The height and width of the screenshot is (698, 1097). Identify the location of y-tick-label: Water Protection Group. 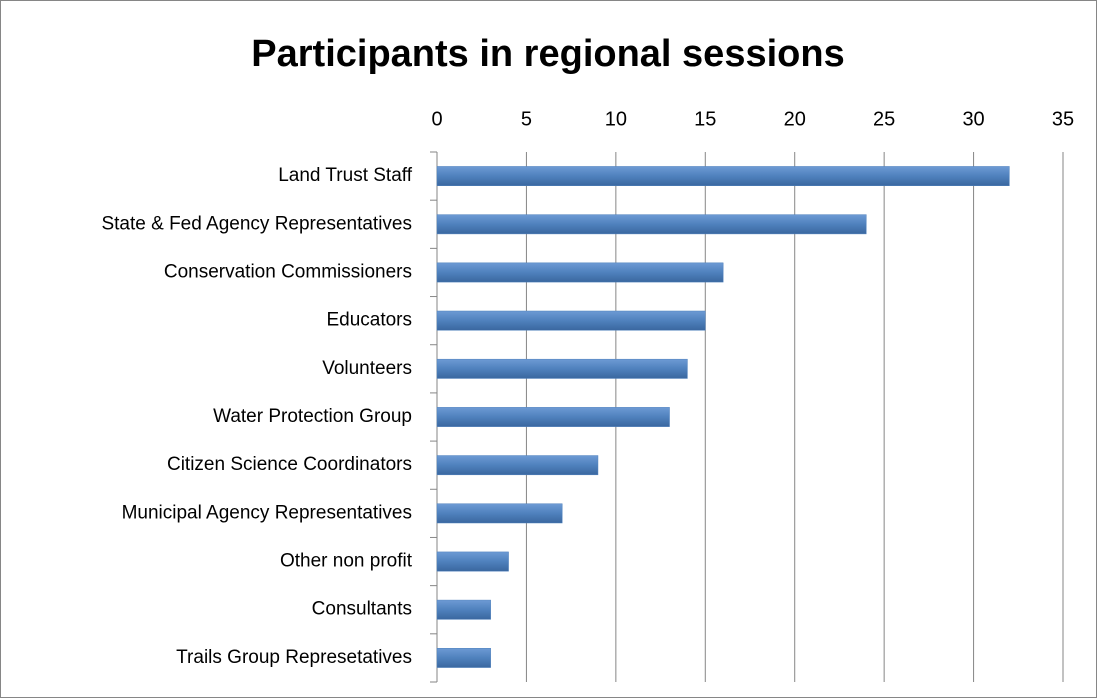
(312, 416).